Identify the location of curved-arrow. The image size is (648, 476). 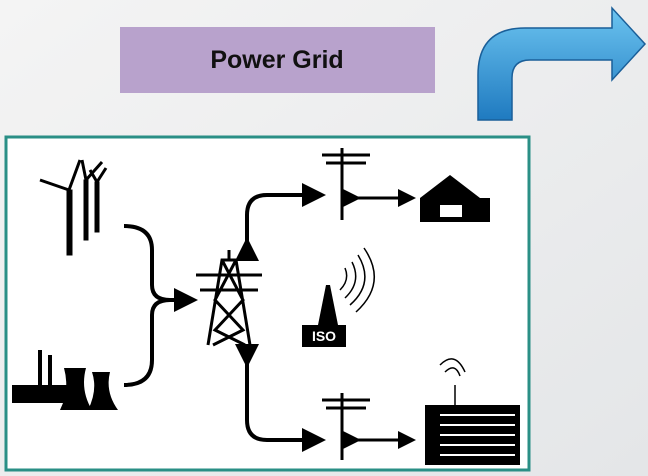
(562, 63).